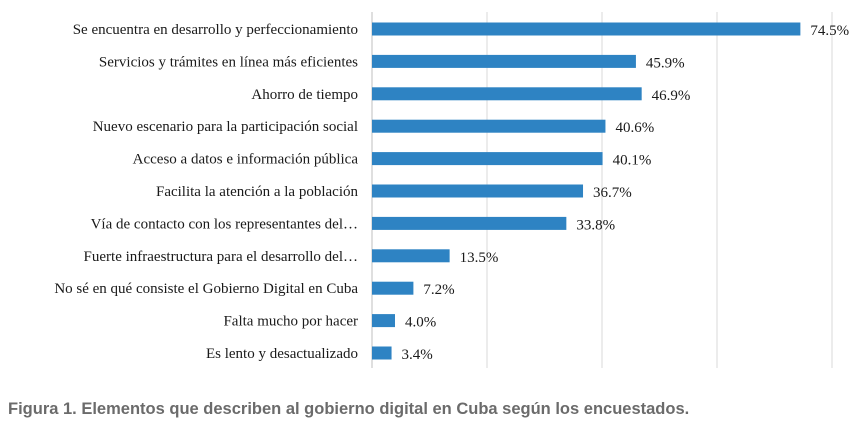 The height and width of the screenshot is (437, 860). What do you see at coordinates (246, 160) in the screenshot?
I see `category-label: Acceso a datos e información pública` at bounding box center [246, 160].